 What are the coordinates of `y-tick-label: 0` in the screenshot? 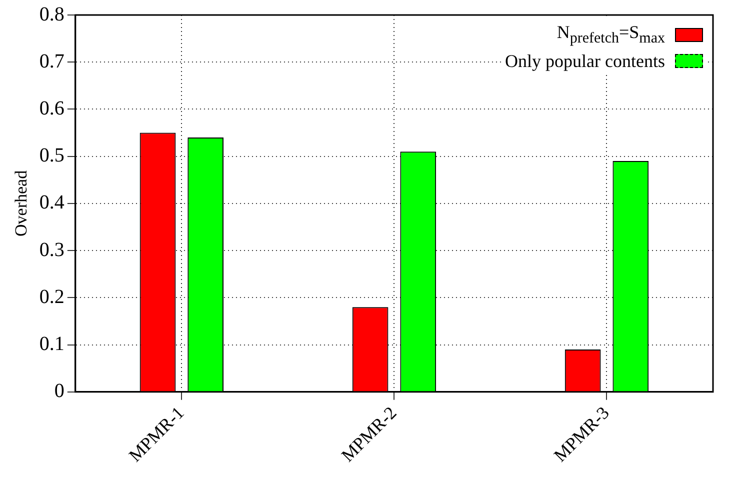 It's located at (59, 391).